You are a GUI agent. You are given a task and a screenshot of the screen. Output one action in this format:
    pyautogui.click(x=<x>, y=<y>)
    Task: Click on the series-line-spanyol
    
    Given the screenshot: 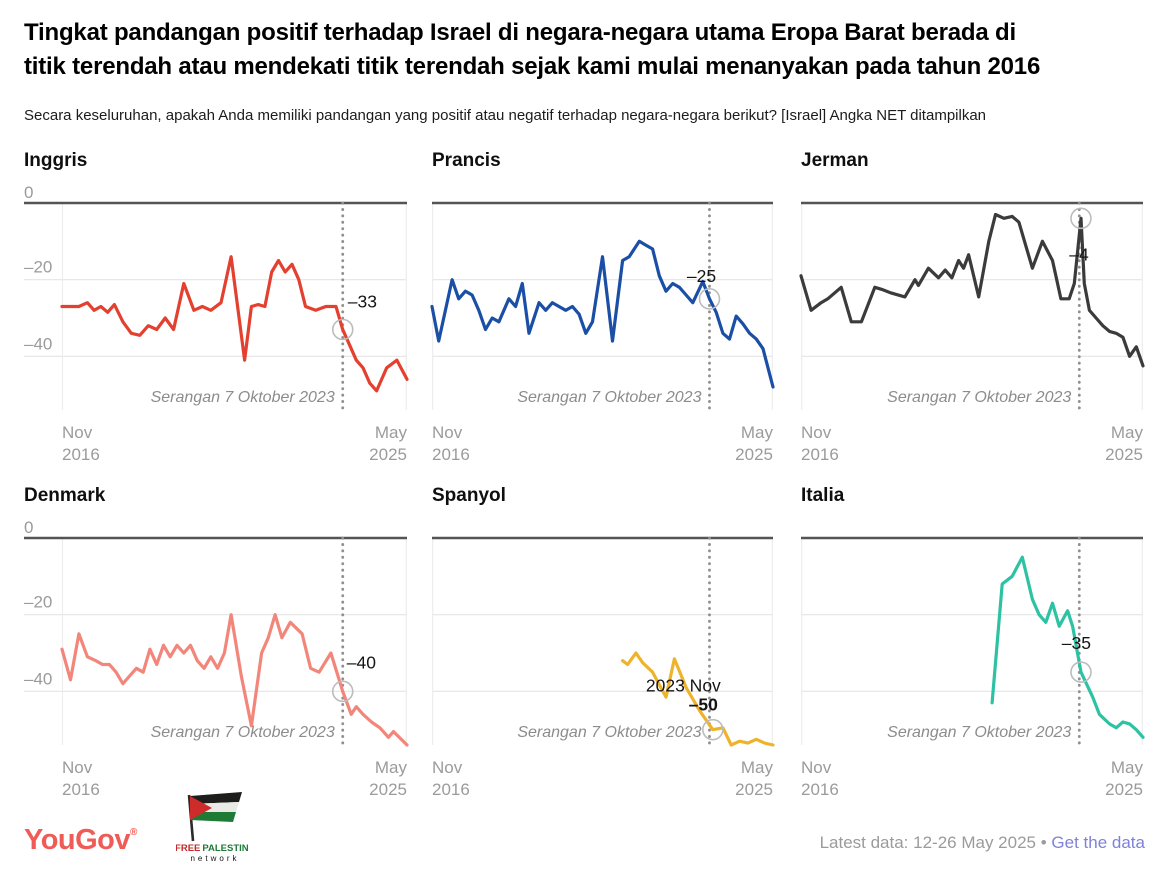 What is the action you would take?
    pyautogui.click(x=698, y=699)
    